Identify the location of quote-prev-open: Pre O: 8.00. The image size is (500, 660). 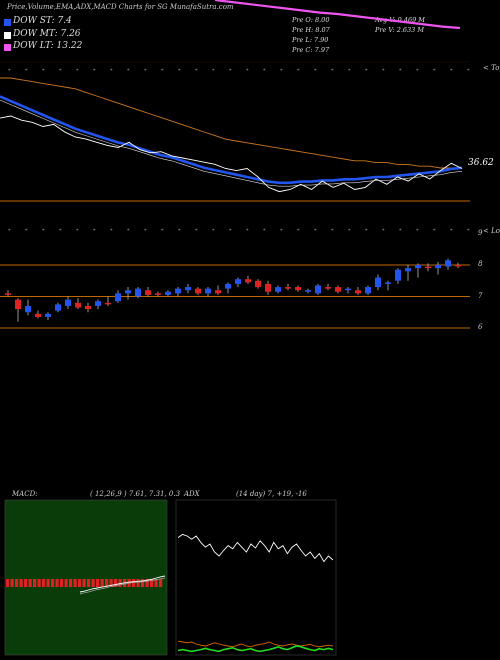
(311, 20).